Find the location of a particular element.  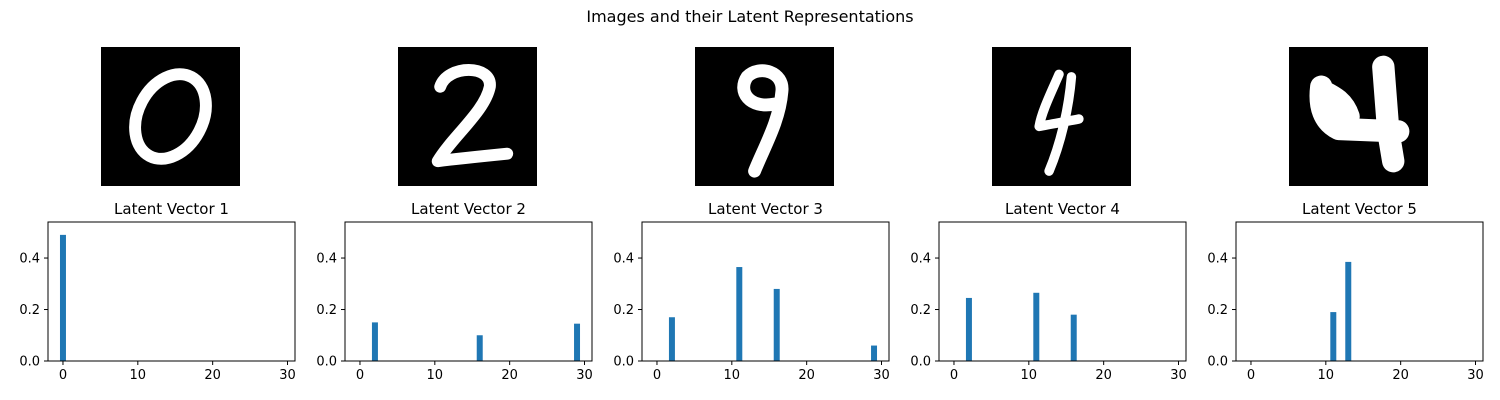

digit-2-drawing is located at coordinates (472, 116).